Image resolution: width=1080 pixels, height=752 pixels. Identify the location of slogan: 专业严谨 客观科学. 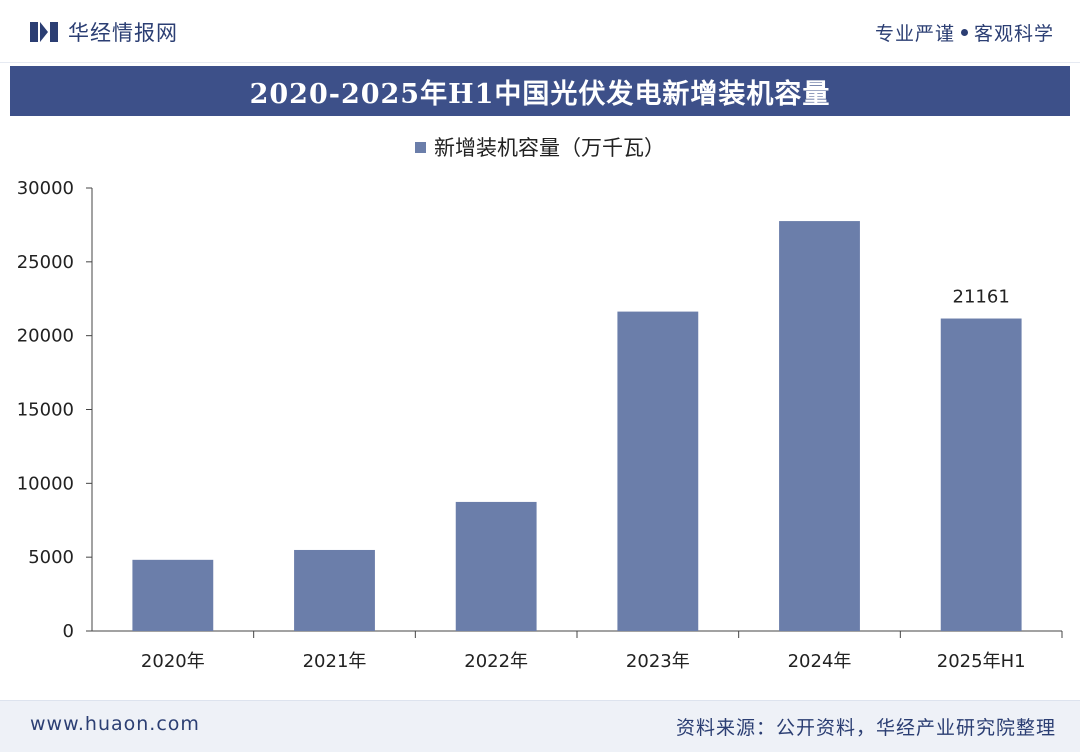
(964, 32).